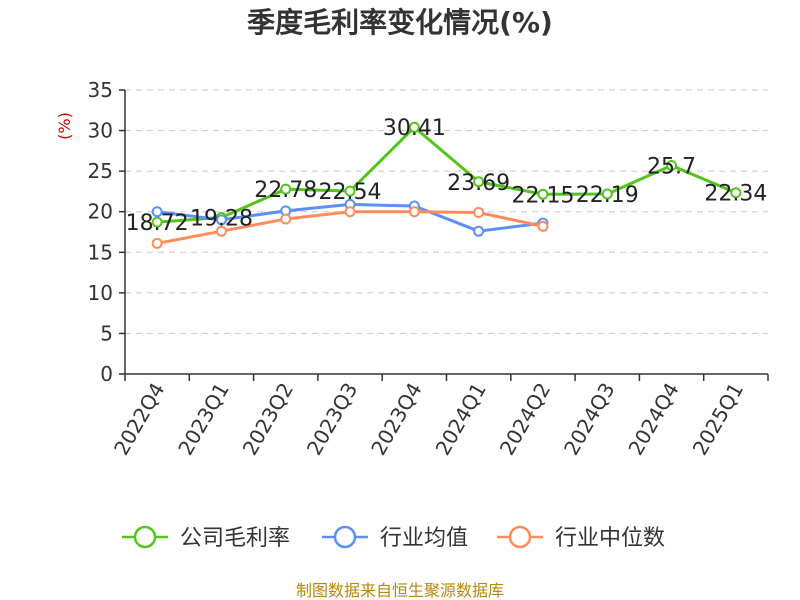  I want to click on legend: 公司毛利率 行业均值 行业中位数, so click(393, 538).